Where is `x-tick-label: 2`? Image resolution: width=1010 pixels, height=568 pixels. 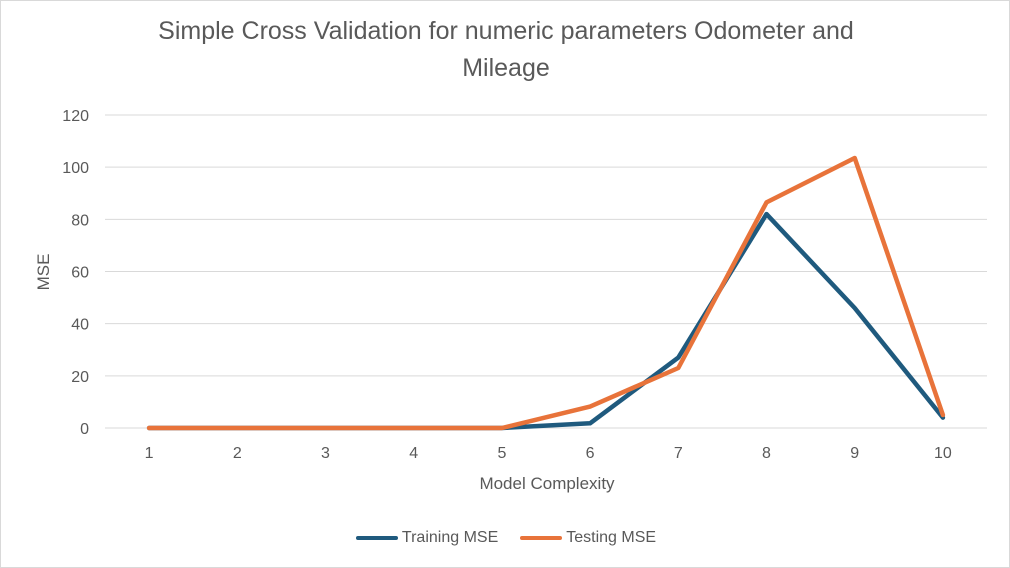 x-tick-label: 2 is located at coordinates (237, 453).